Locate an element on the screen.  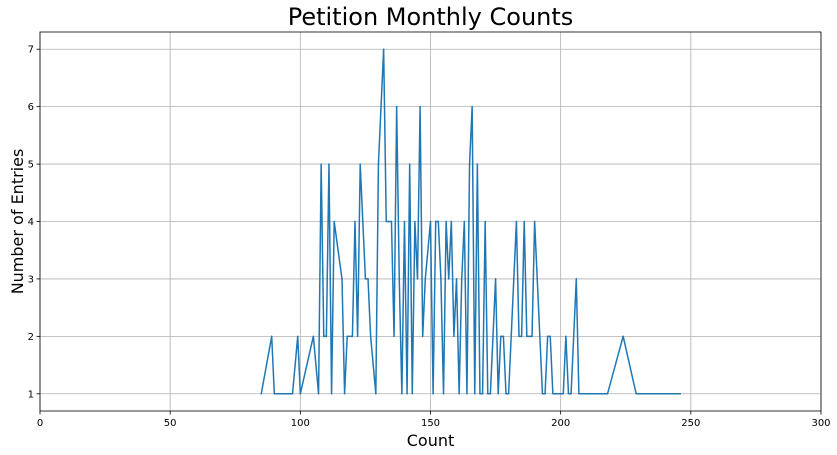
x-tick-label: 250 is located at coordinates (690, 423).